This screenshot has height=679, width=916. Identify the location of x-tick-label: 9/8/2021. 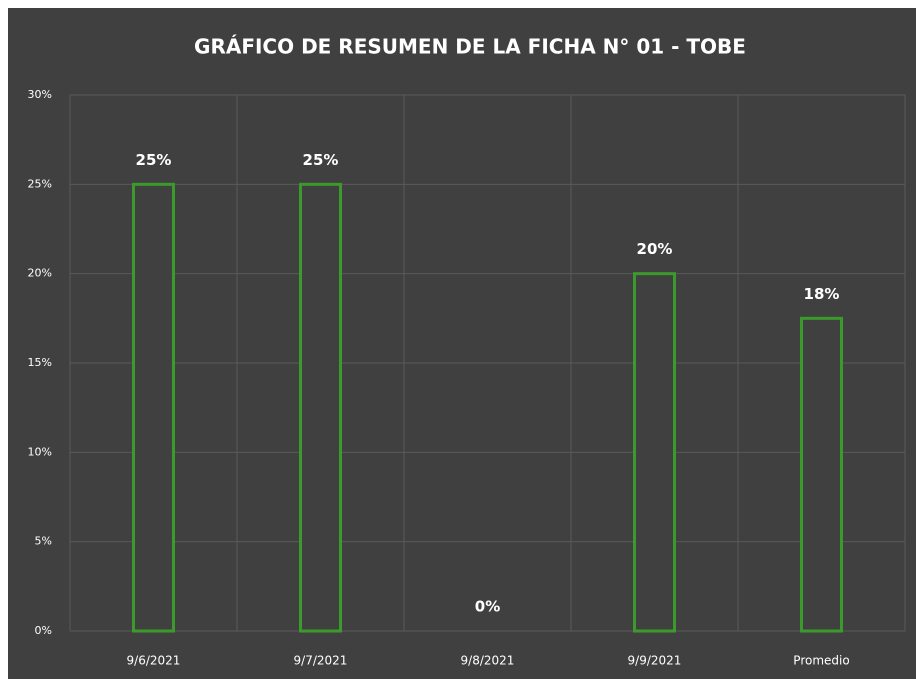
(488, 661).